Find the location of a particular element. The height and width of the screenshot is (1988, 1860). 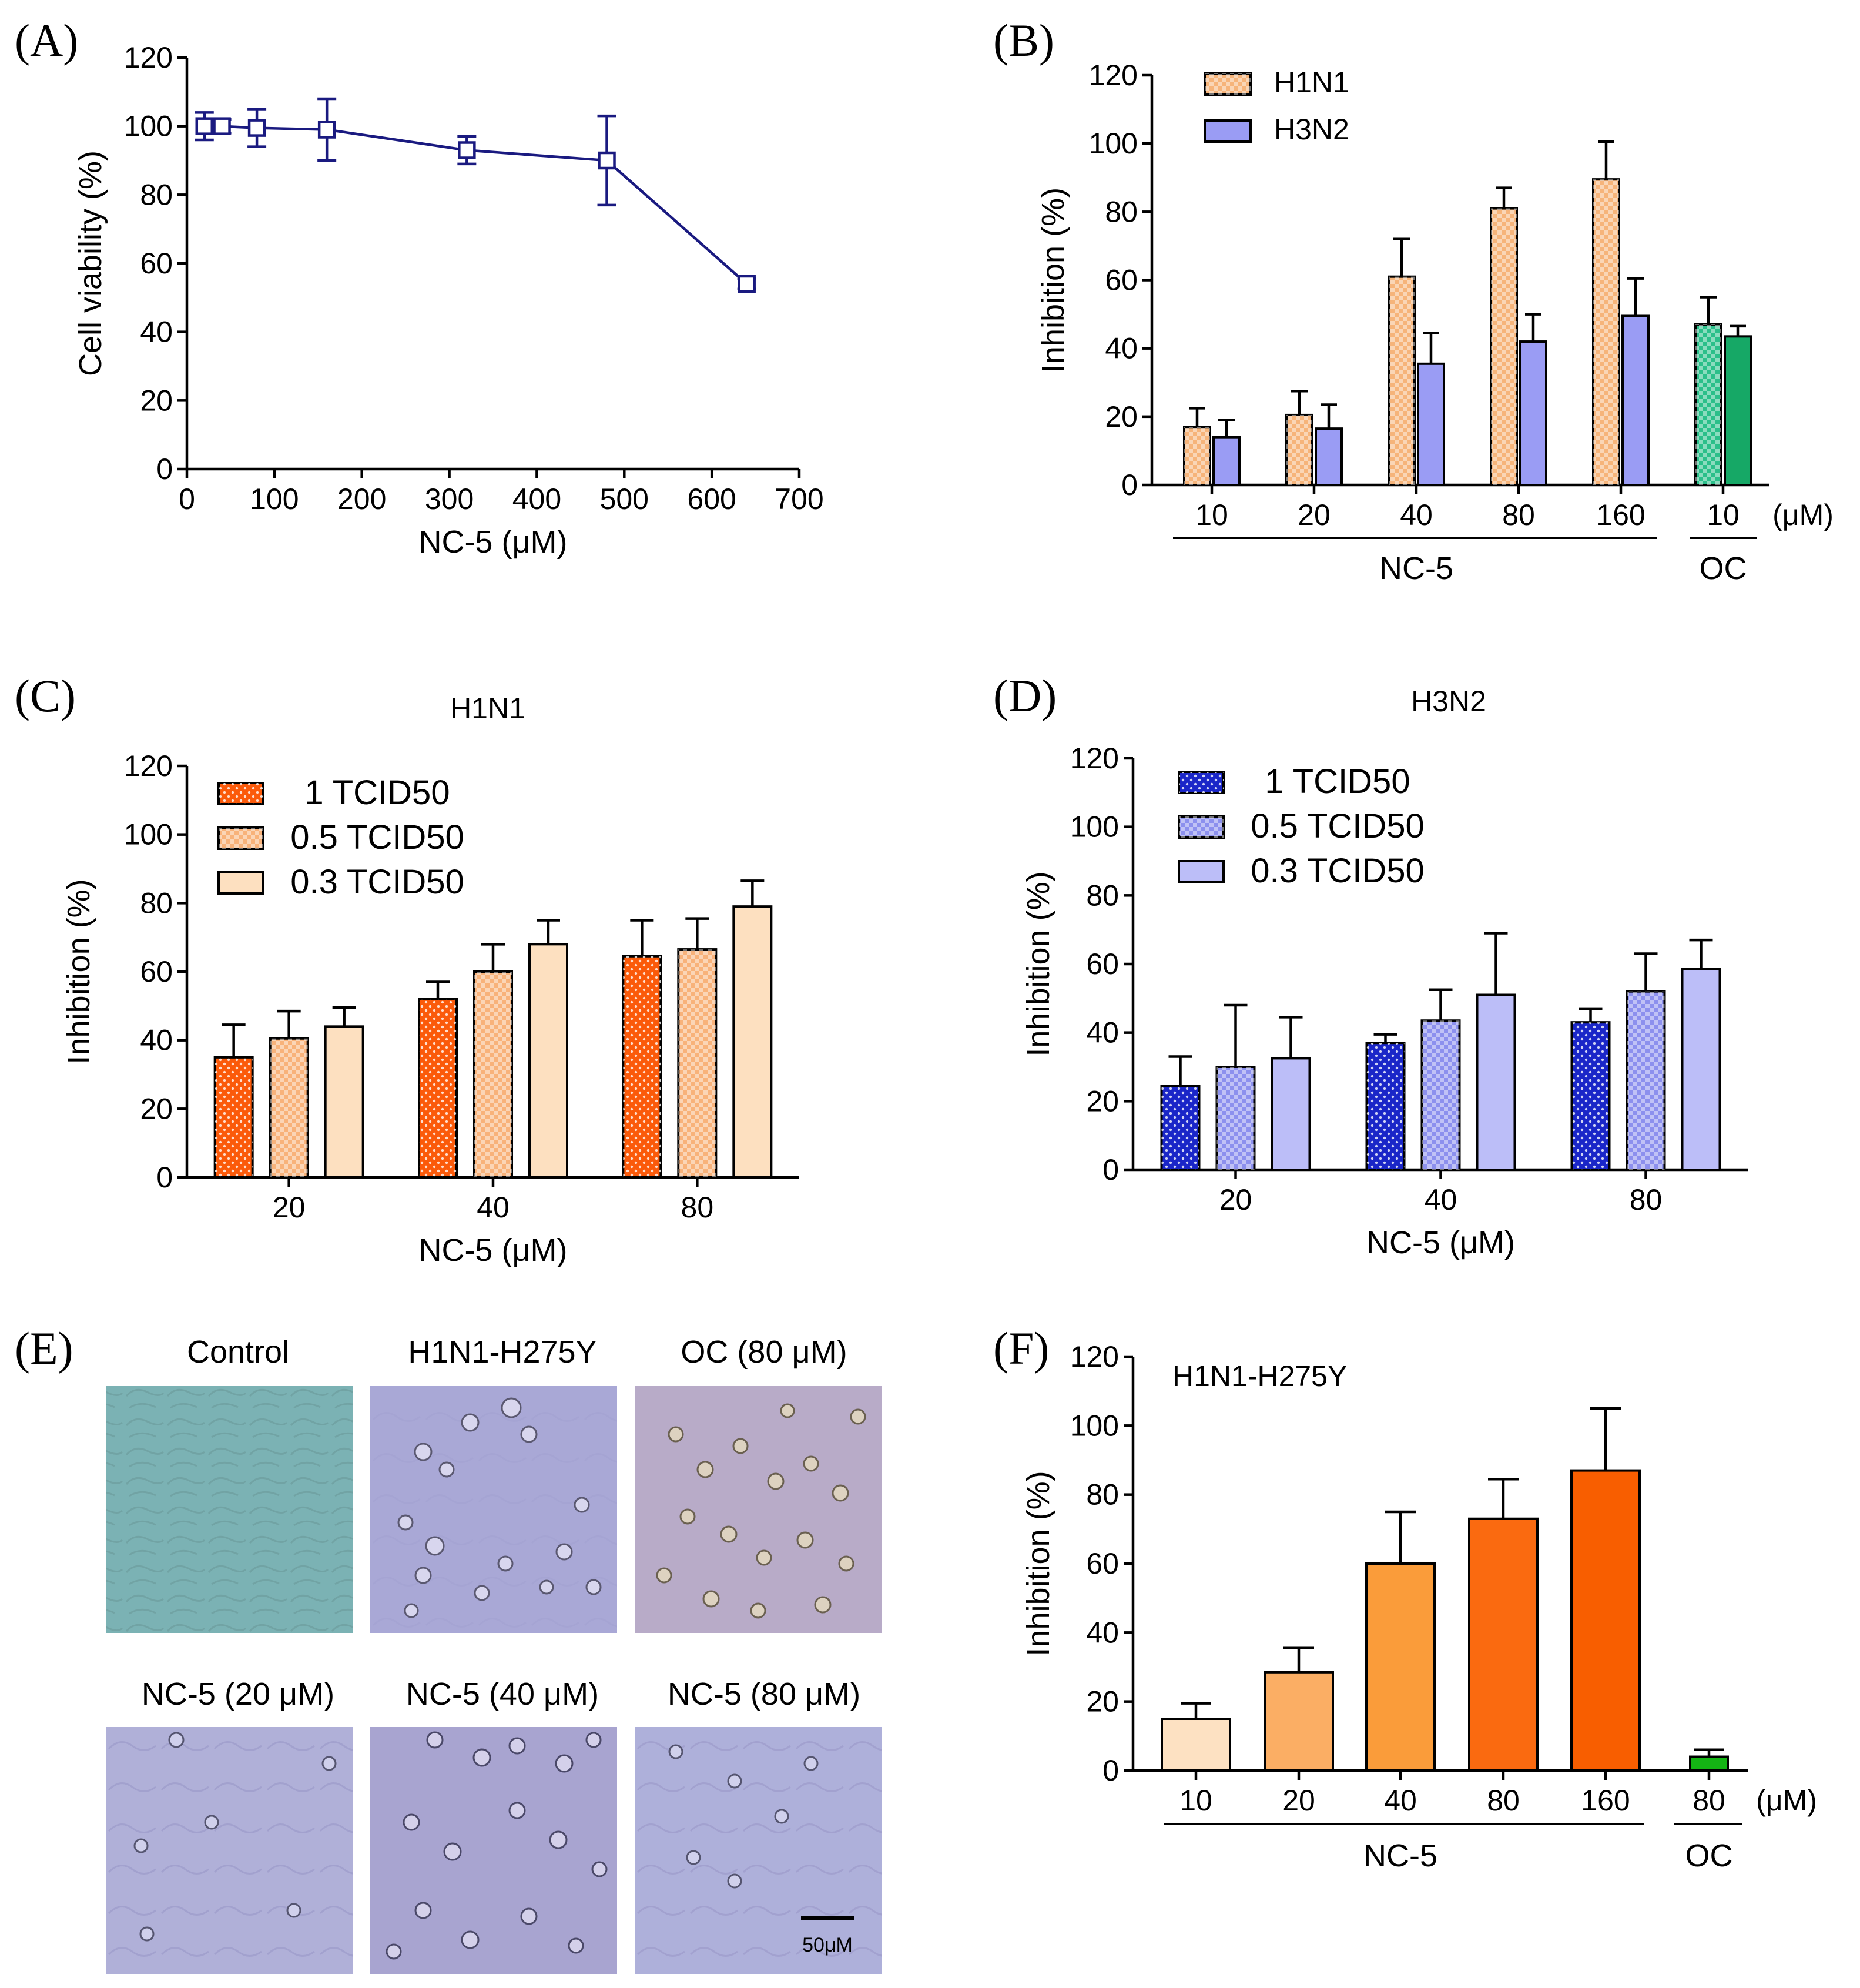

x-tick-label: 600 is located at coordinates (711, 499).